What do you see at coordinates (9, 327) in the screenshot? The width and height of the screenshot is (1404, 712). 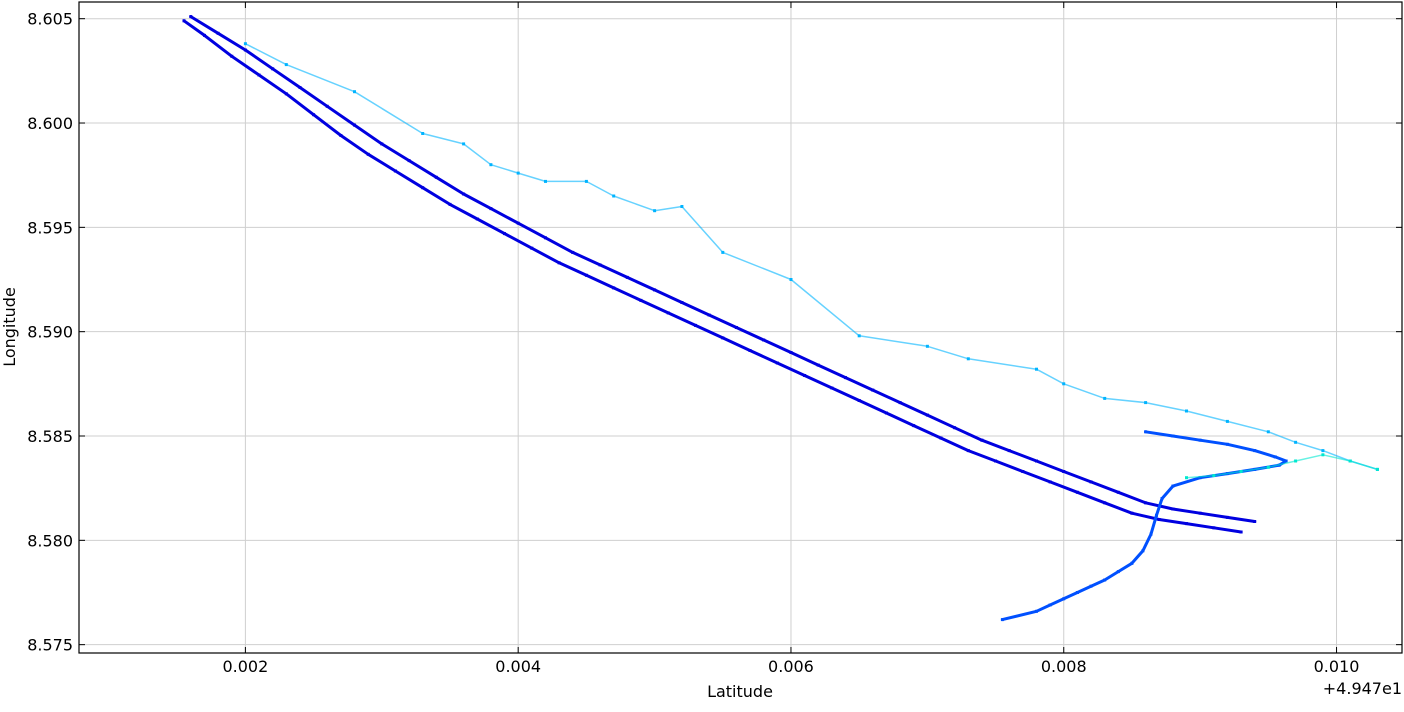 I see `y-axis-label: Longitude` at bounding box center [9, 327].